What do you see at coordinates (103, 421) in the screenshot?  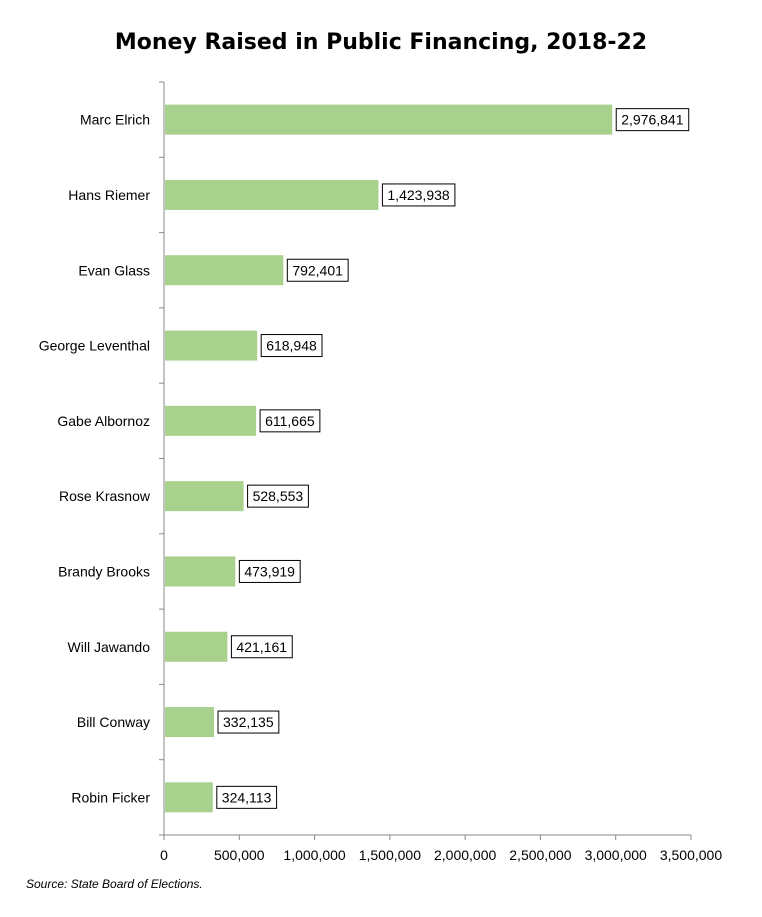 I see `category-label: Gabe Albornoz` at bounding box center [103, 421].